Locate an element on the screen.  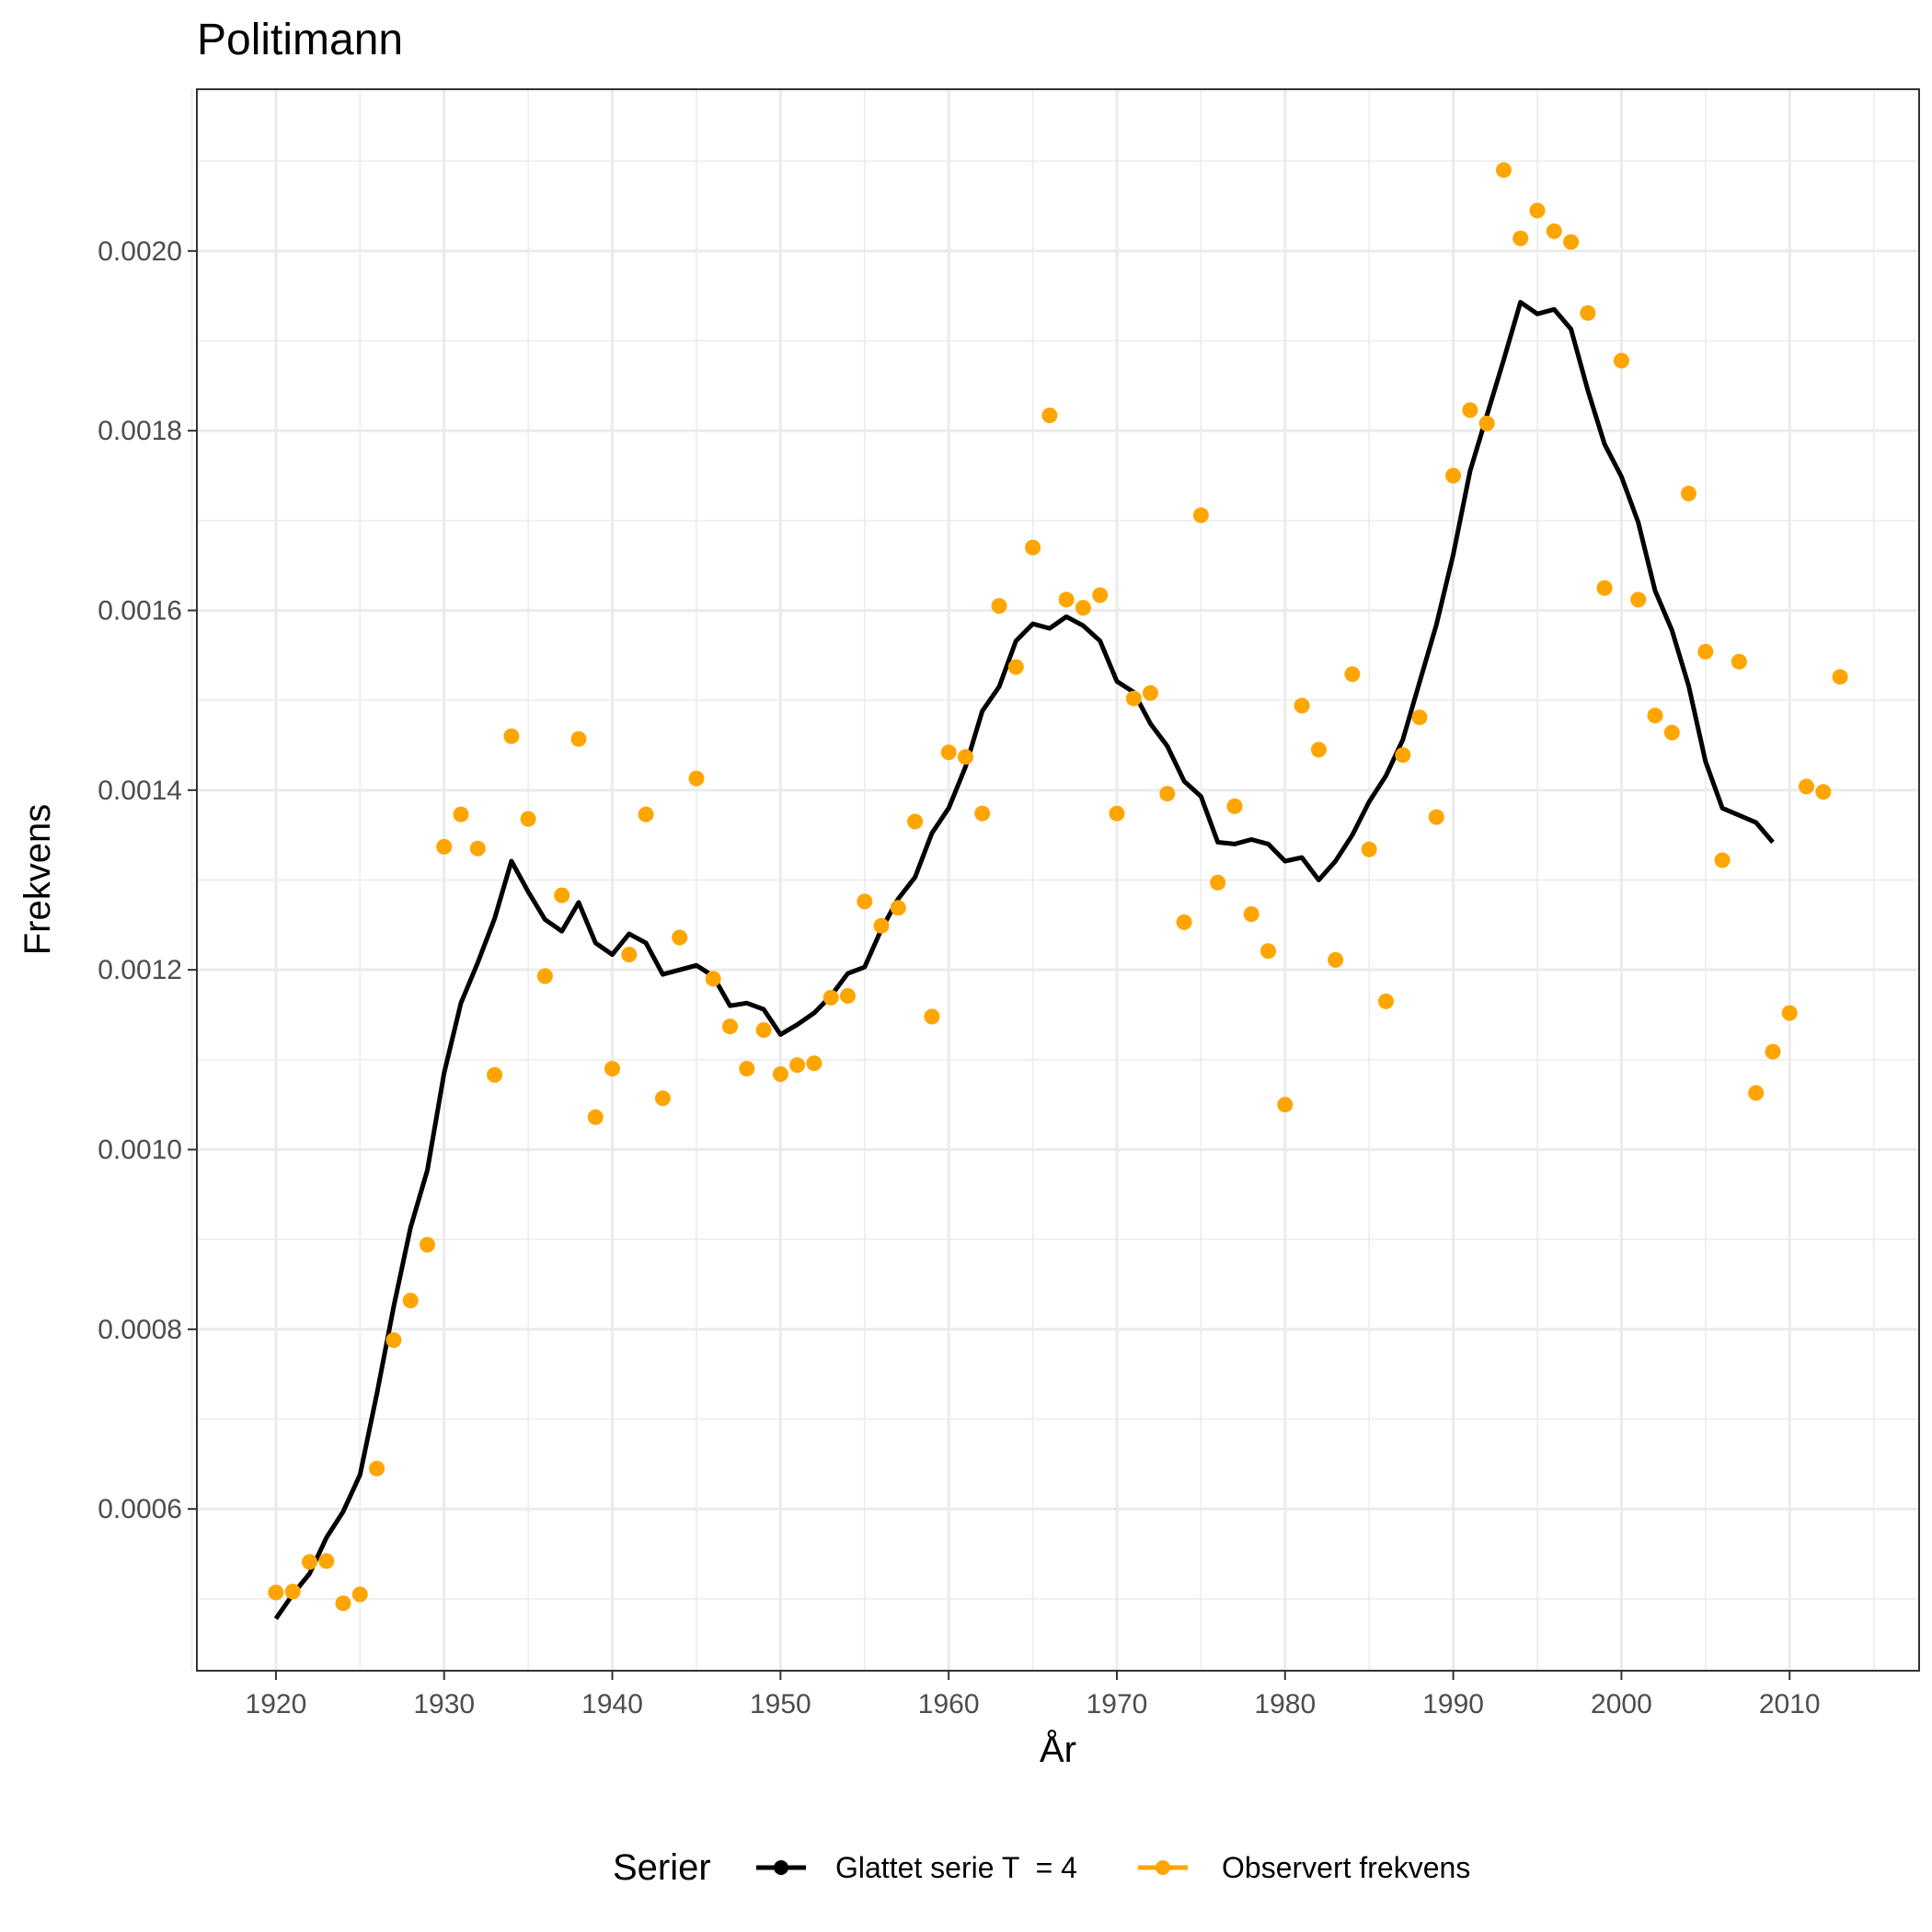
legend-item-smoothed: Glattet serie T = 4 is located at coordinates (916, 1867).